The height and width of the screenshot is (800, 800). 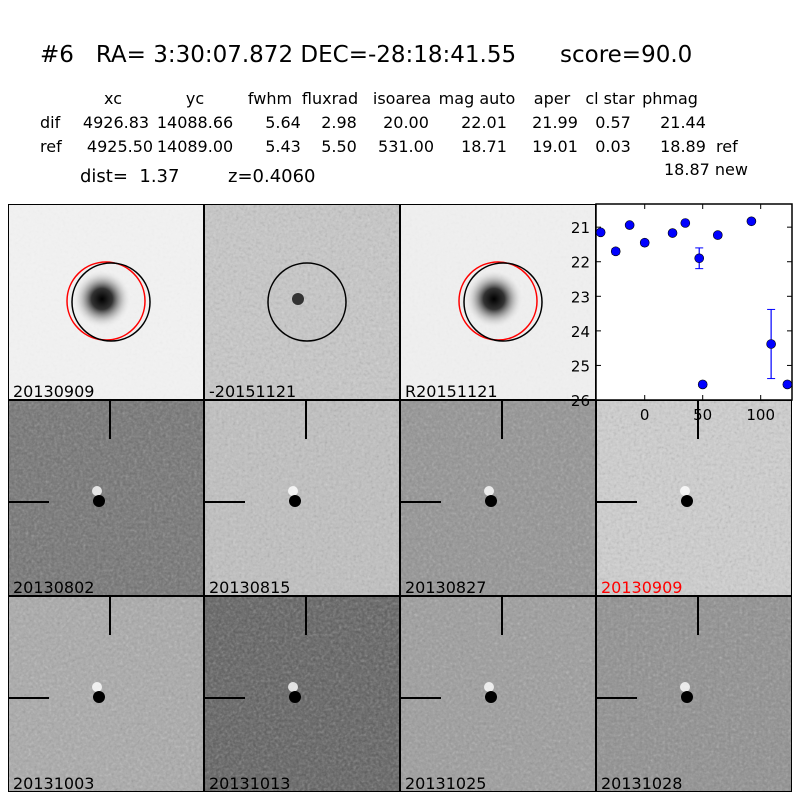 I want to click on cutout-date-label: 20130815, so click(x=250, y=587).